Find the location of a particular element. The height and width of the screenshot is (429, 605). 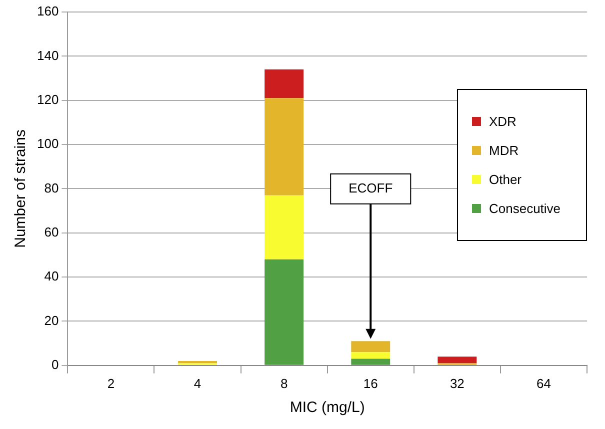

x-axis-title: MIC (mg/L) is located at coordinates (327, 407).